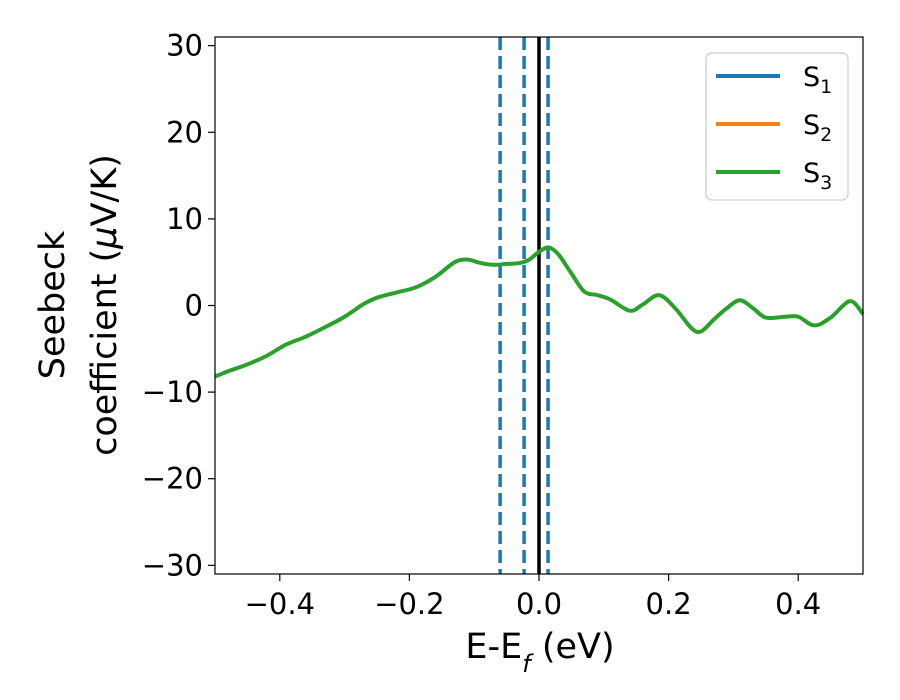  What do you see at coordinates (194, 306) in the screenshot?
I see `y-tick-label: 0` at bounding box center [194, 306].